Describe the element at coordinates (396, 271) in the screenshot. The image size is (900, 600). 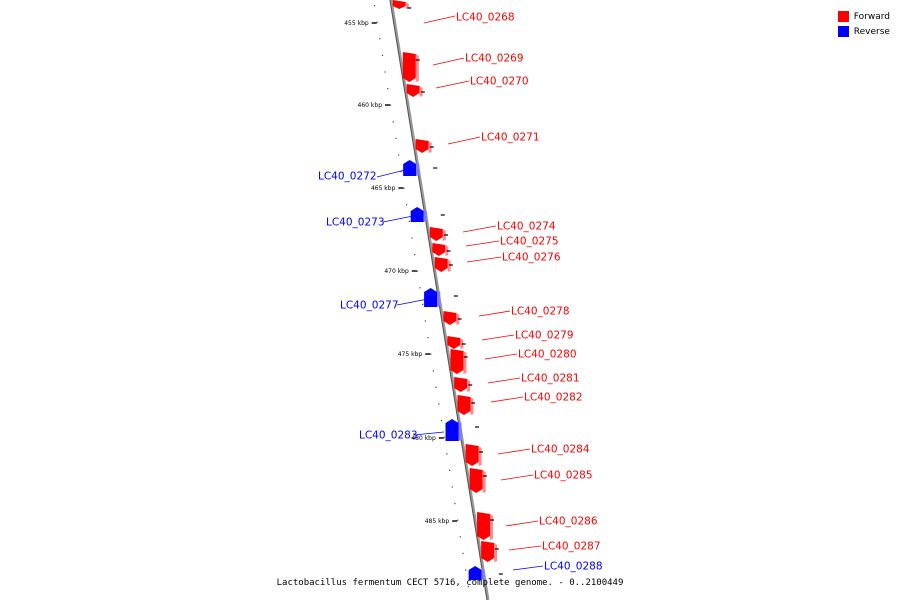
I see `ruler-label: 470 kbp` at that location.